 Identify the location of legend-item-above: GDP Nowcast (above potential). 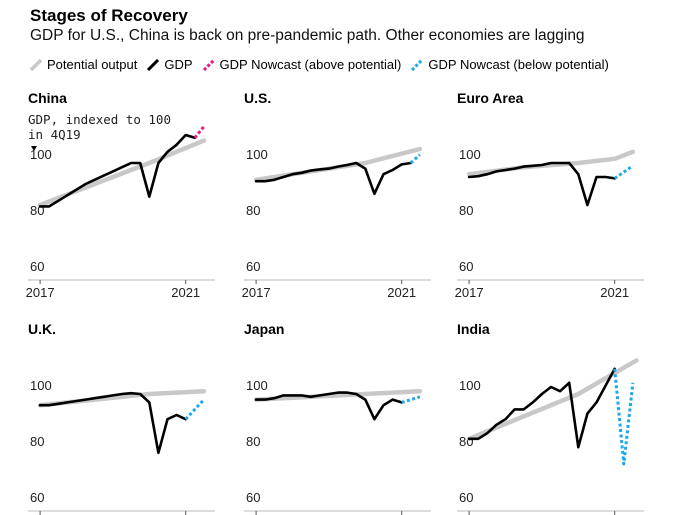
(302, 64).